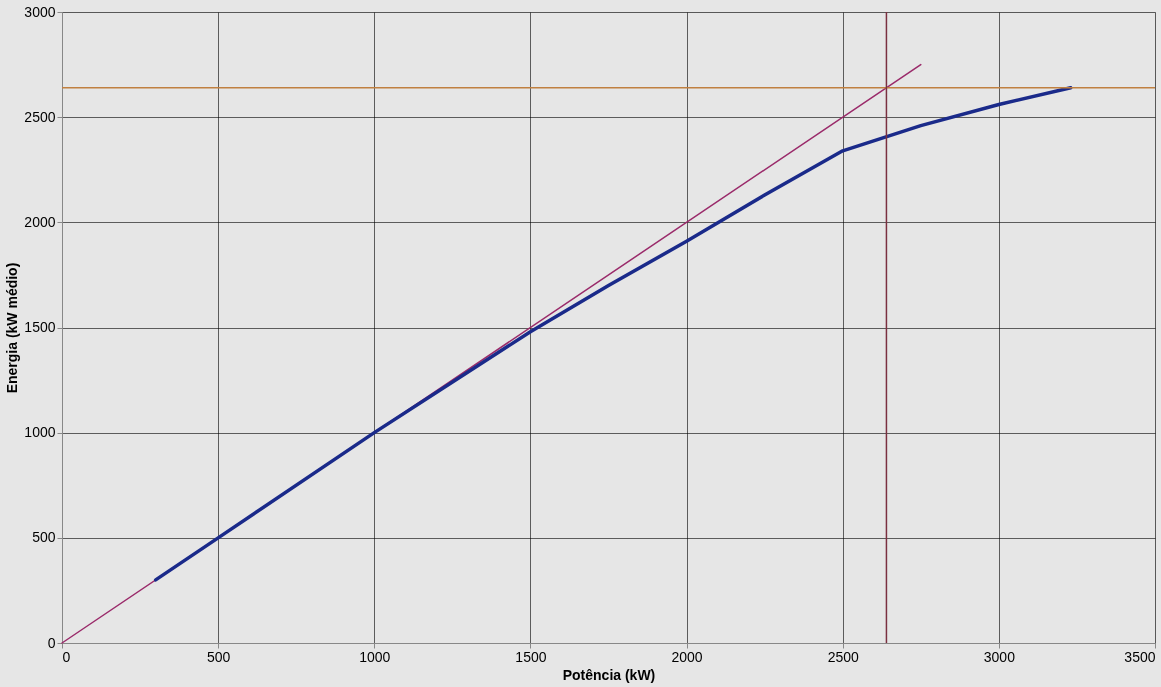  I want to click on x-axis-title: Potência (kW), so click(609, 674).